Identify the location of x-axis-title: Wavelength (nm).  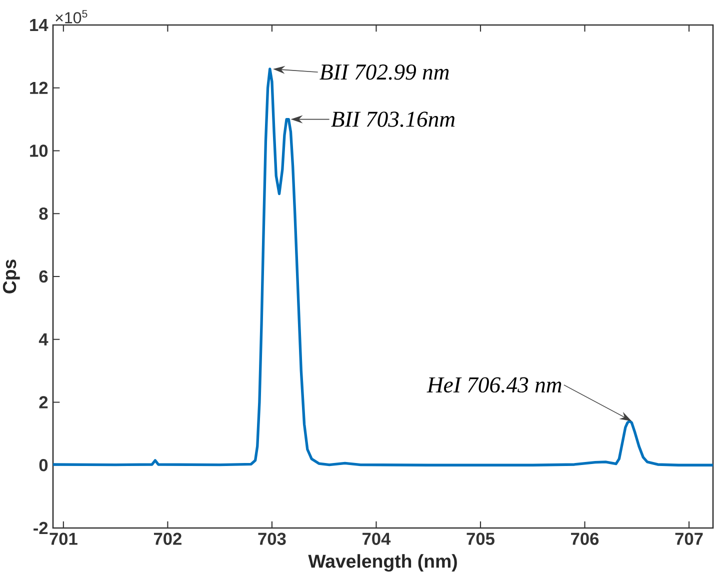
(382, 563).